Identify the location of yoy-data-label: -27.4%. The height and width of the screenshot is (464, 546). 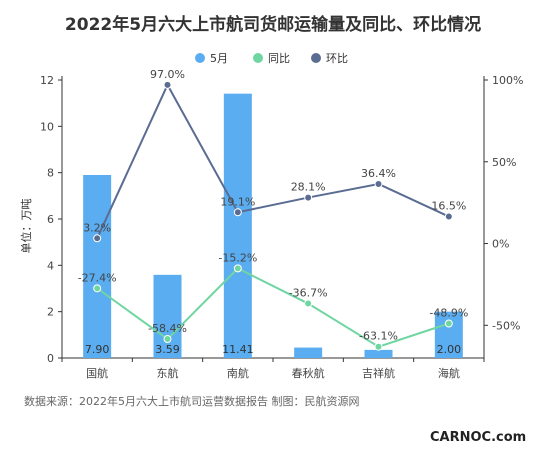
(97, 277).